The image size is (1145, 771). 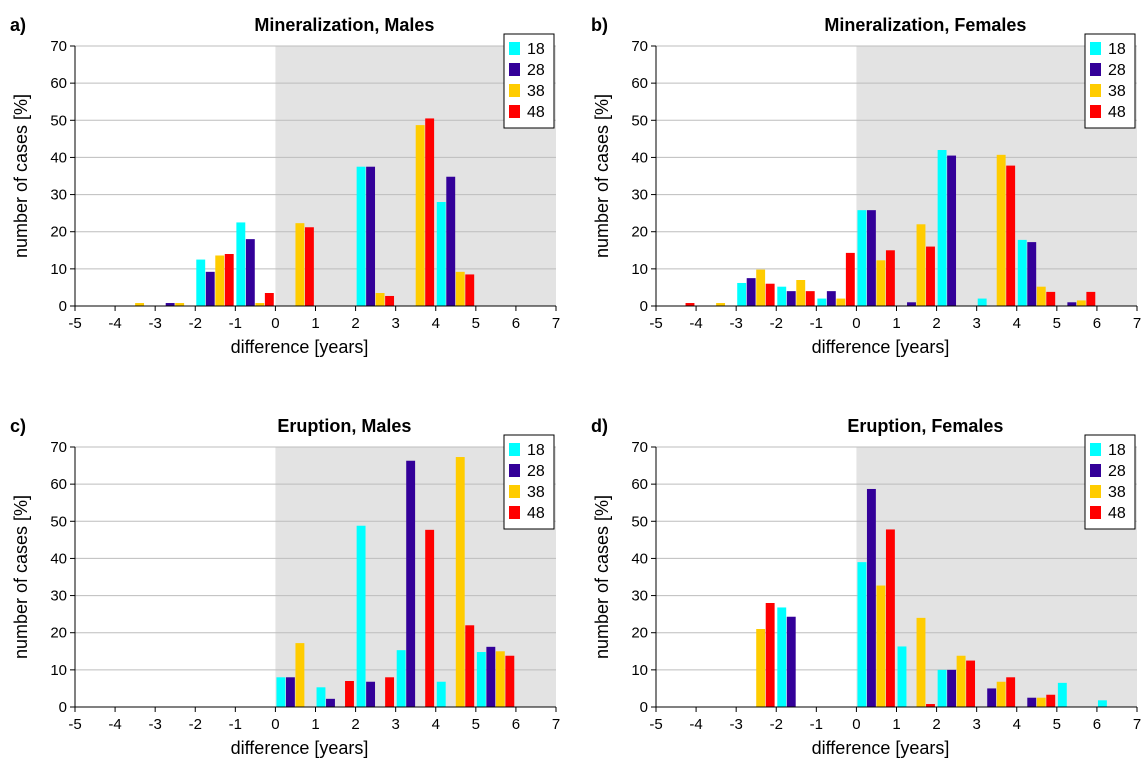 What do you see at coordinates (1117, 70) in the screenshot?
I see `legend-label-28: 28` at bounding box center [1117, 70].